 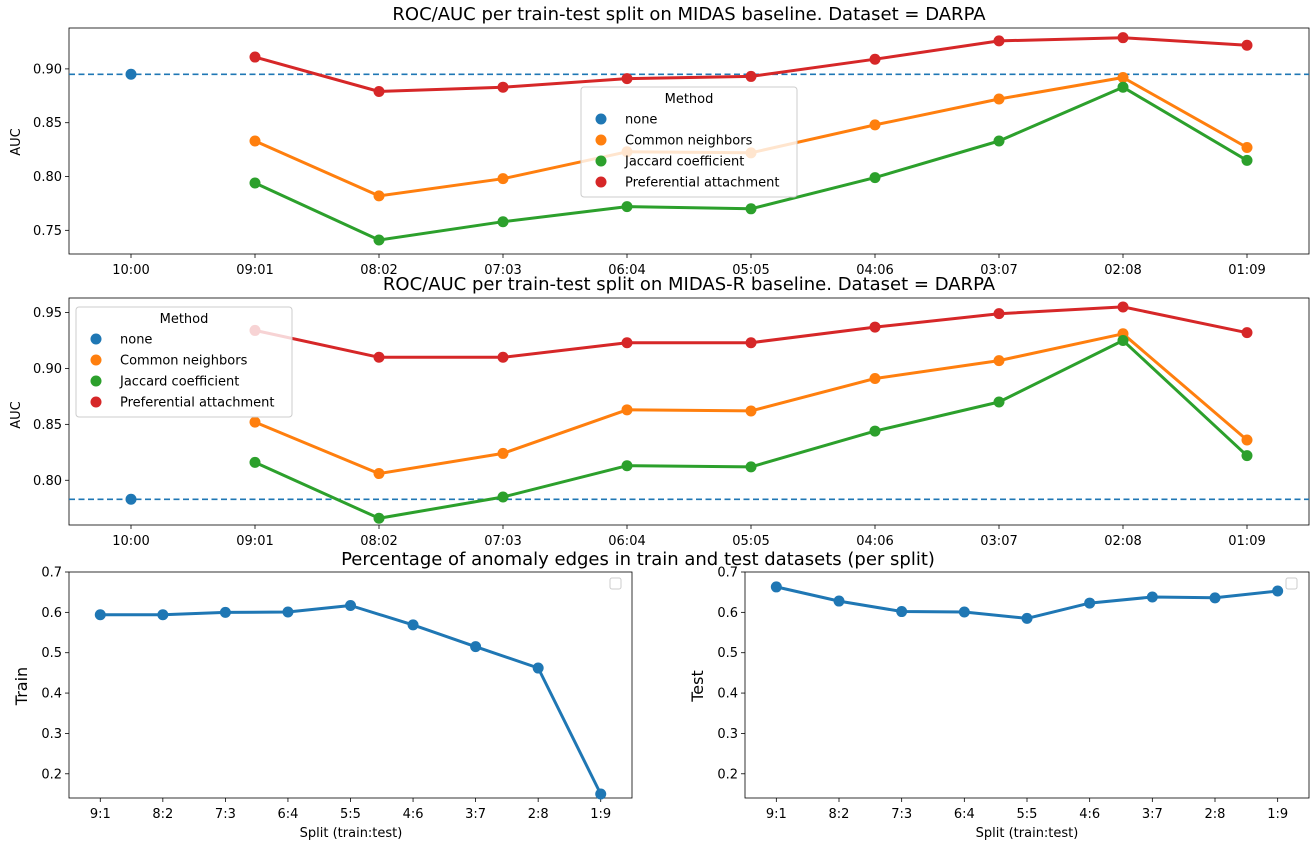 What do you see at coordinates (51, 573) in the screenshot?
I see `y-tick-label: 0.7` at bounding box center [51, 573].